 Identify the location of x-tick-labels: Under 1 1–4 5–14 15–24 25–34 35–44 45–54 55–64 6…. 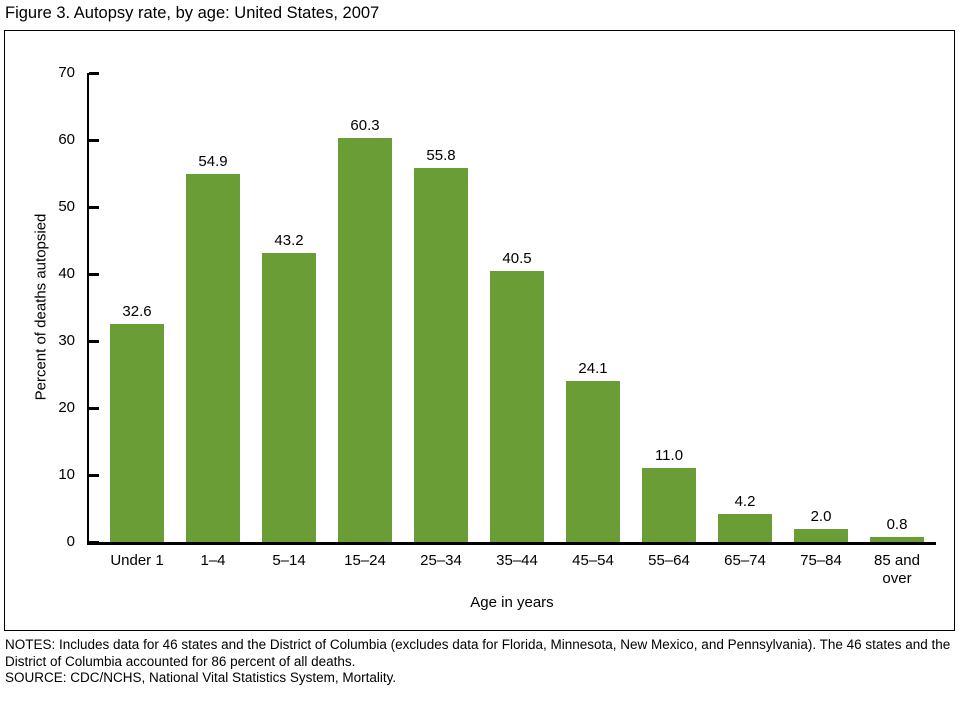
(512, 570).